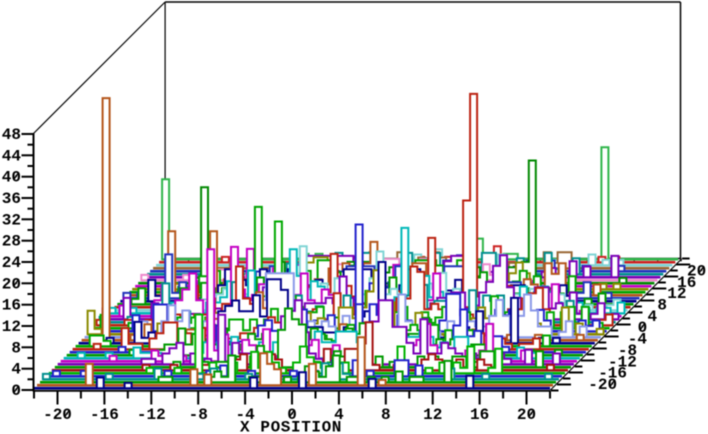 The height and width of the screenshot is (434, 708). I want to click on svg-text: 36, so click(11, 199).